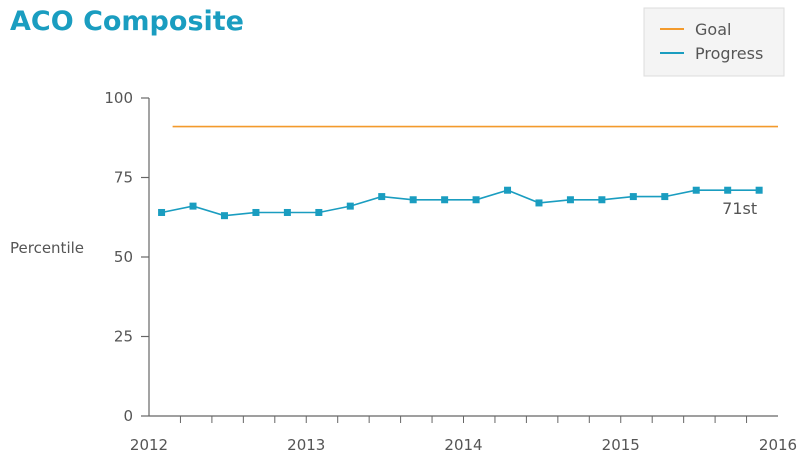 Image resolution: width=805 pixels, height=459 pixels. I want to click on y-tick-label: 100, so click(118, 98).